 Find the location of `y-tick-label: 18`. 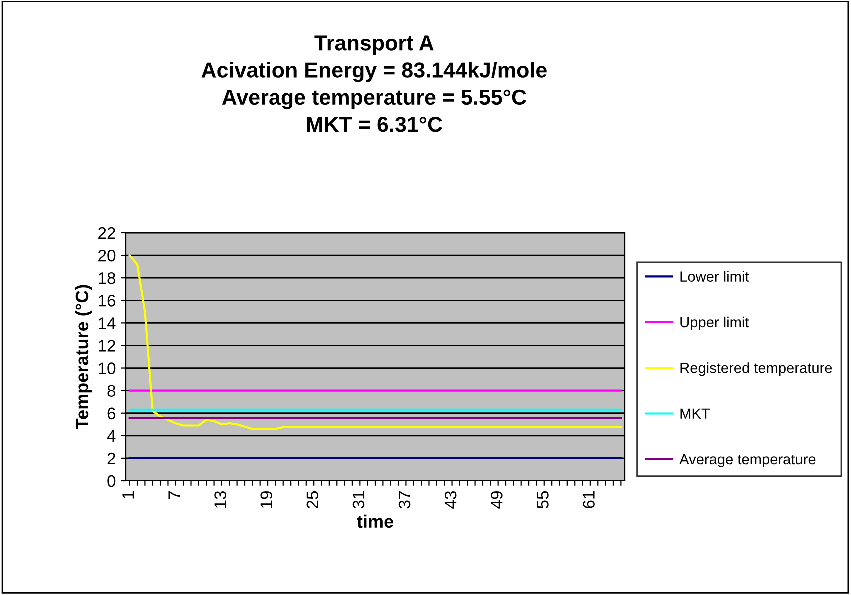

y-tick-label: 18 is located at coordinates (107, 278).